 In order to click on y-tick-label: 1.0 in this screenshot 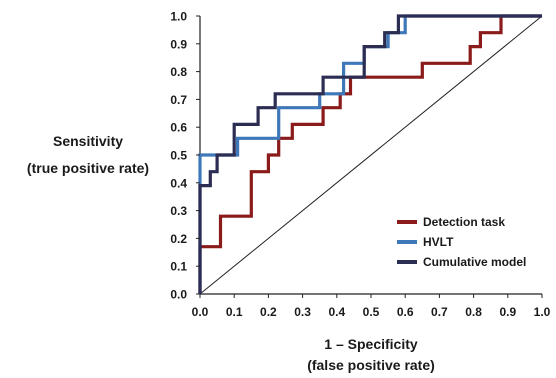, I will do `click(178, 17)`.